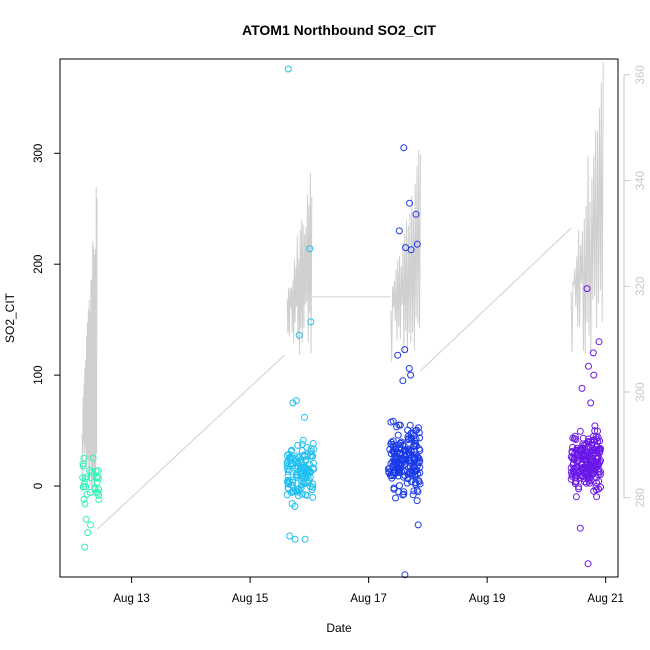 This screenshot has width=650, height=650. Describe the element at coordinates (487, 599) in the screenshot. I see `x-tick-label-3: Aug 19` at that location.